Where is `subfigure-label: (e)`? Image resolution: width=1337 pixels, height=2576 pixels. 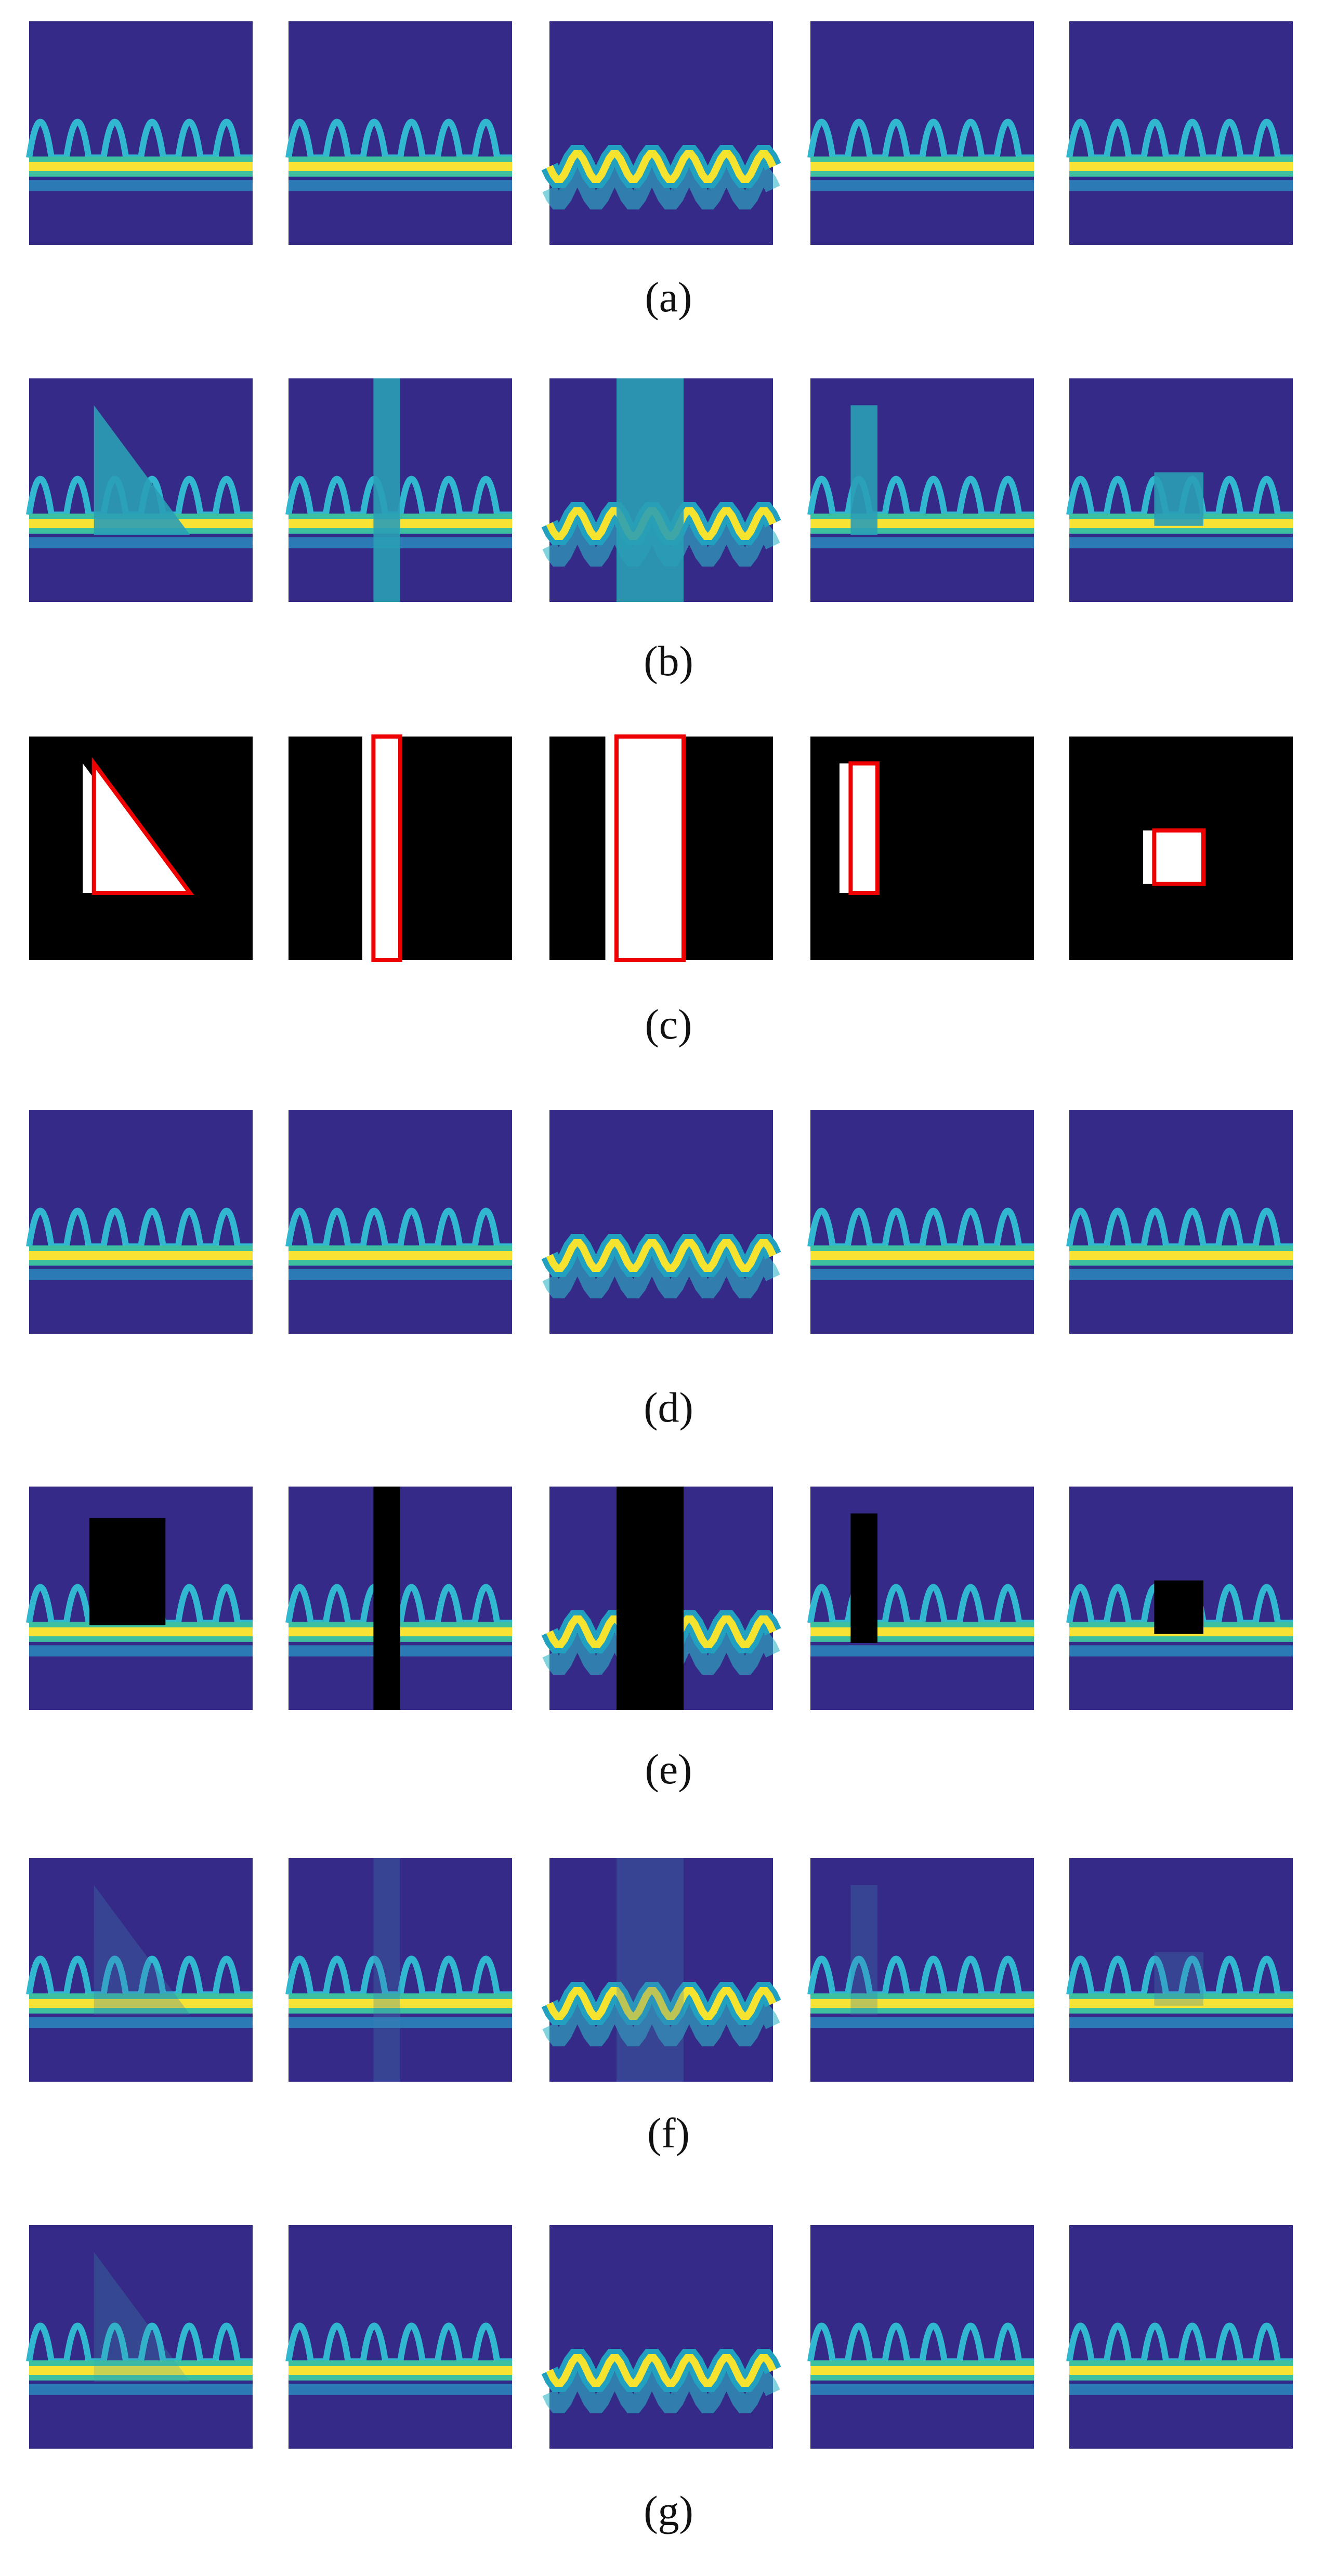 subfigure-label: (e) is located at coordinates (668, 1769).